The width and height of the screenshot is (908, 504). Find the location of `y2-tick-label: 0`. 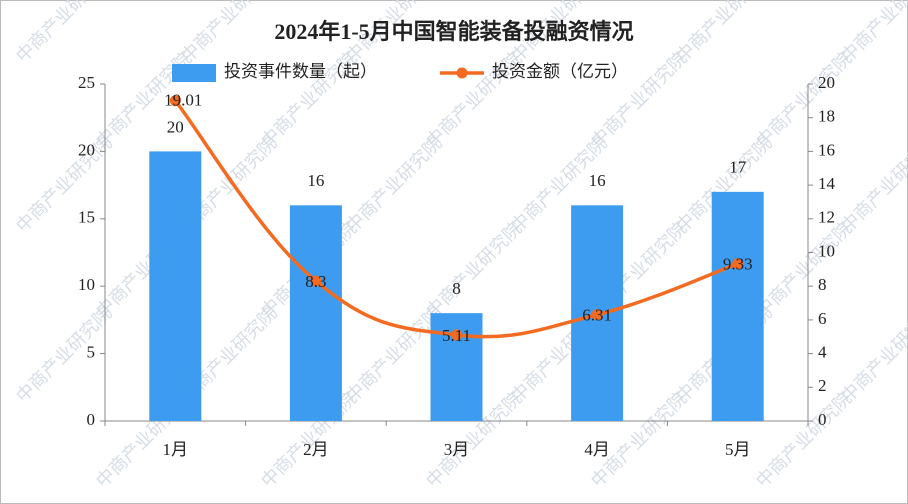

y2-tick-label: 0 is located at coordinates (822, 419).